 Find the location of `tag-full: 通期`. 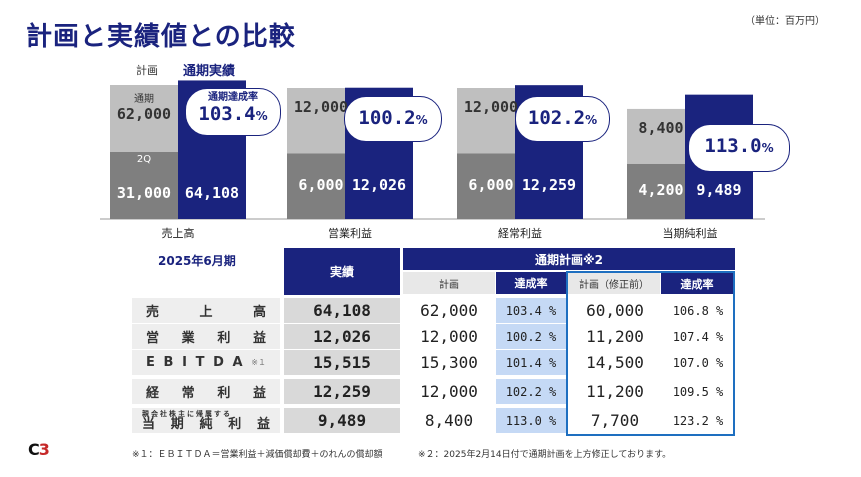

tag-full: 通期 is located at coordinates (144, 99).